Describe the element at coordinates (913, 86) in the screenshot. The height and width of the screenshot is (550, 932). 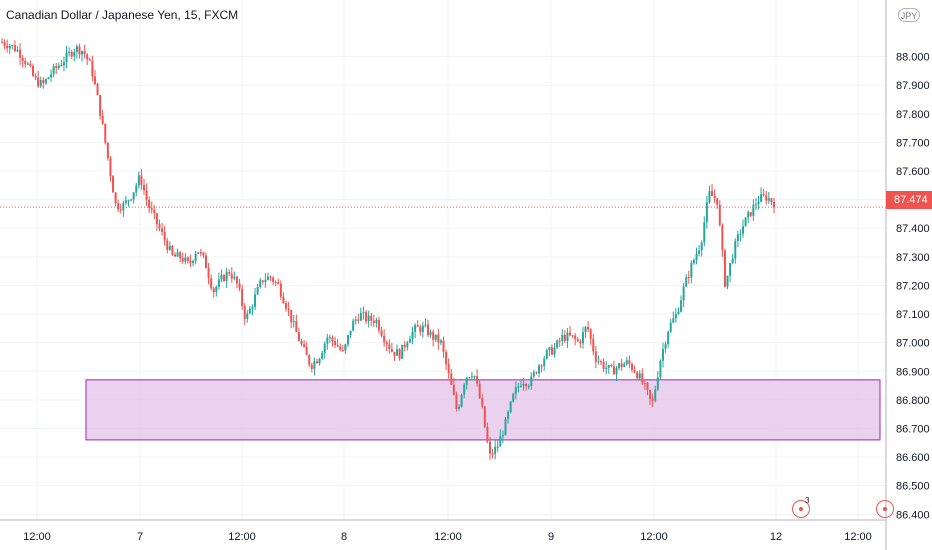
I see `y-tick-label: 87.900` at that location.